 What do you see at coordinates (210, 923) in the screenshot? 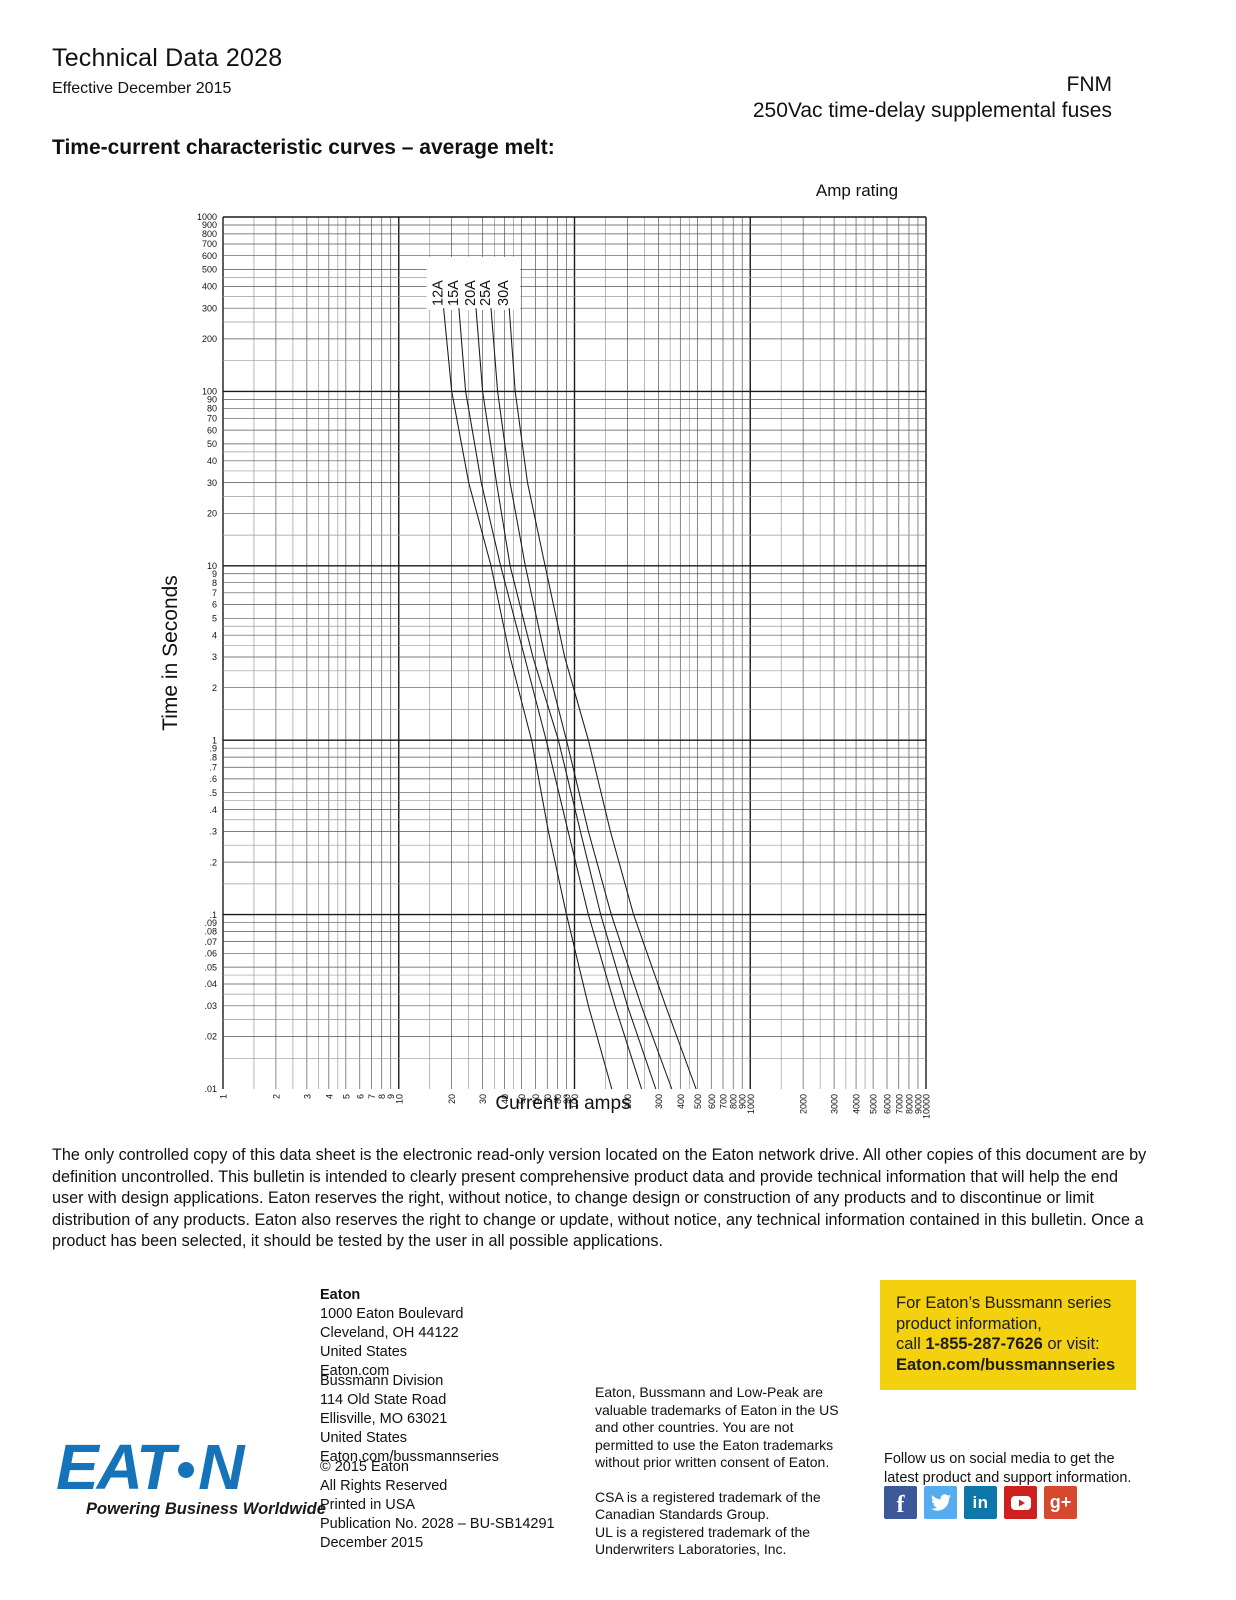
I see `svg-text: .09` at bounding box center [210, 923].